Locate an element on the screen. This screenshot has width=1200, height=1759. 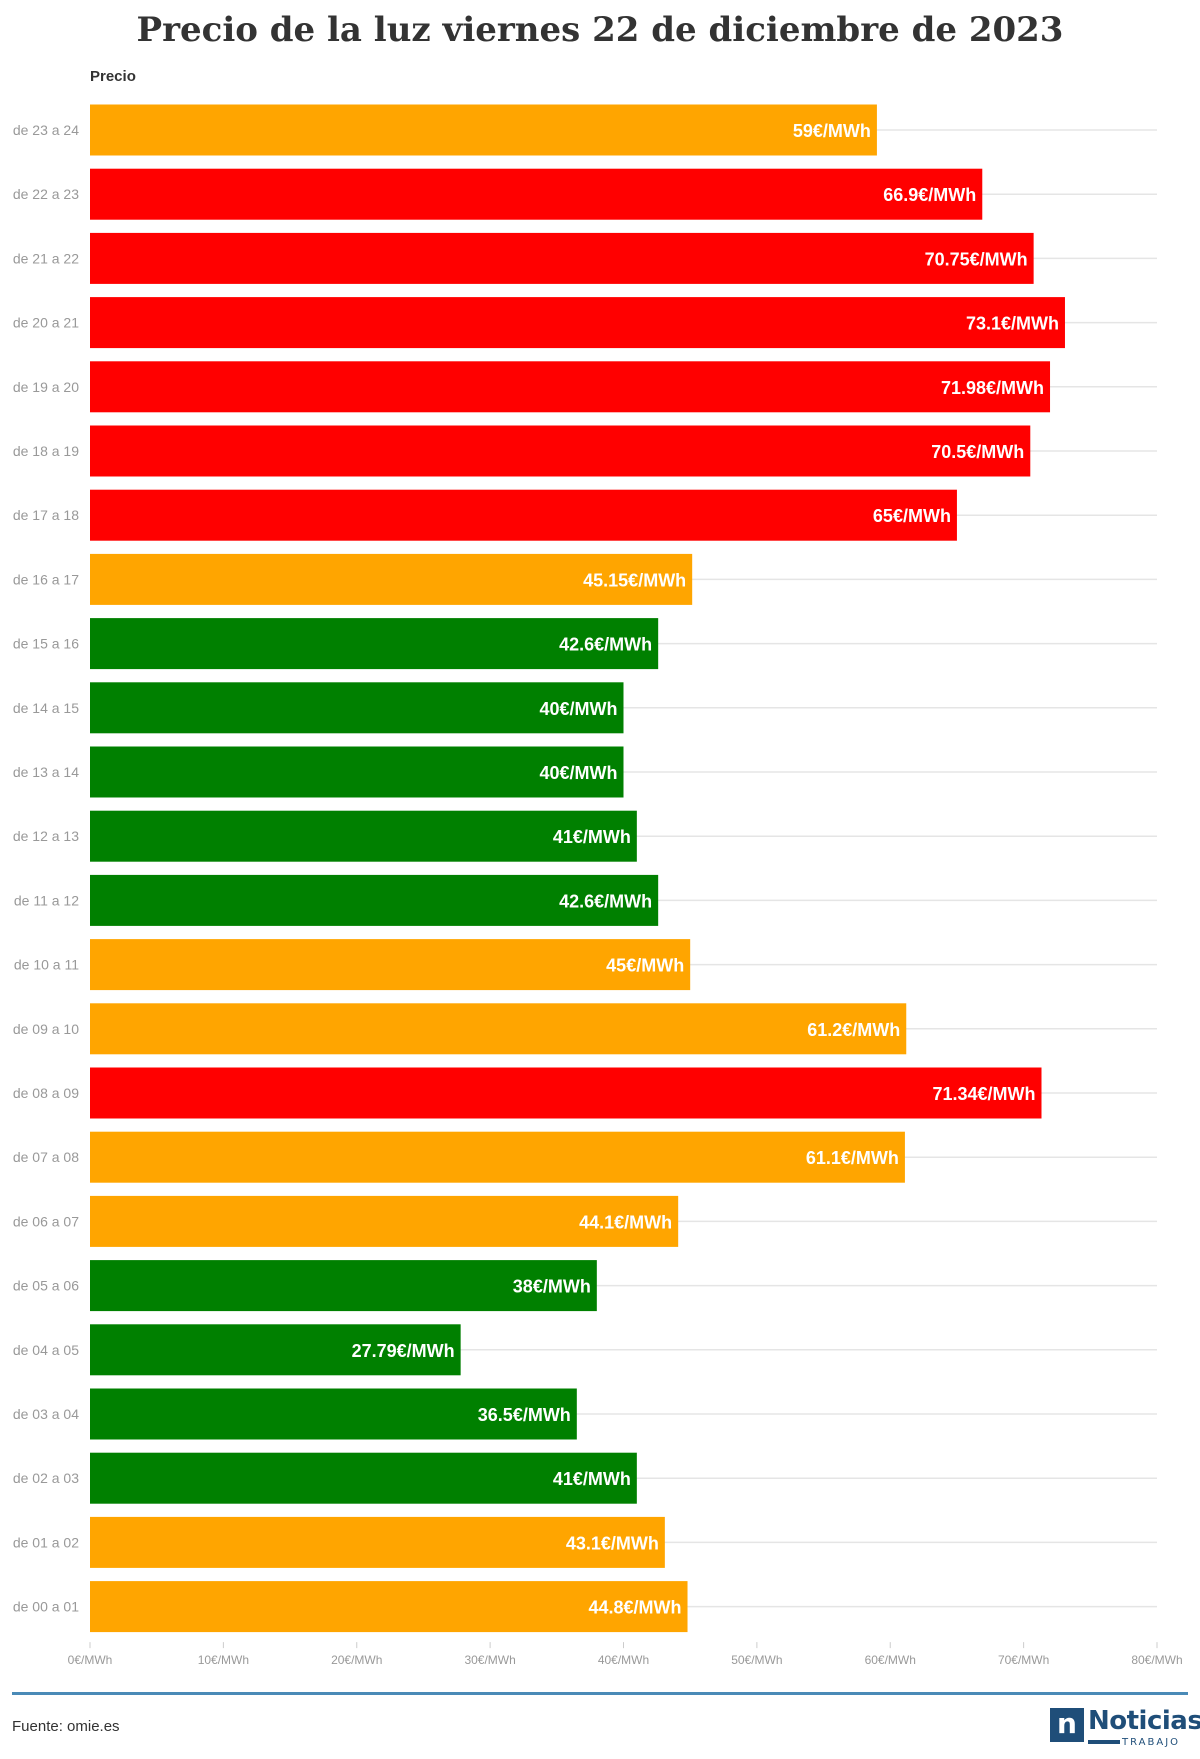
x-tick-label: 30€/MWh is located at coordinates (489, 1660).